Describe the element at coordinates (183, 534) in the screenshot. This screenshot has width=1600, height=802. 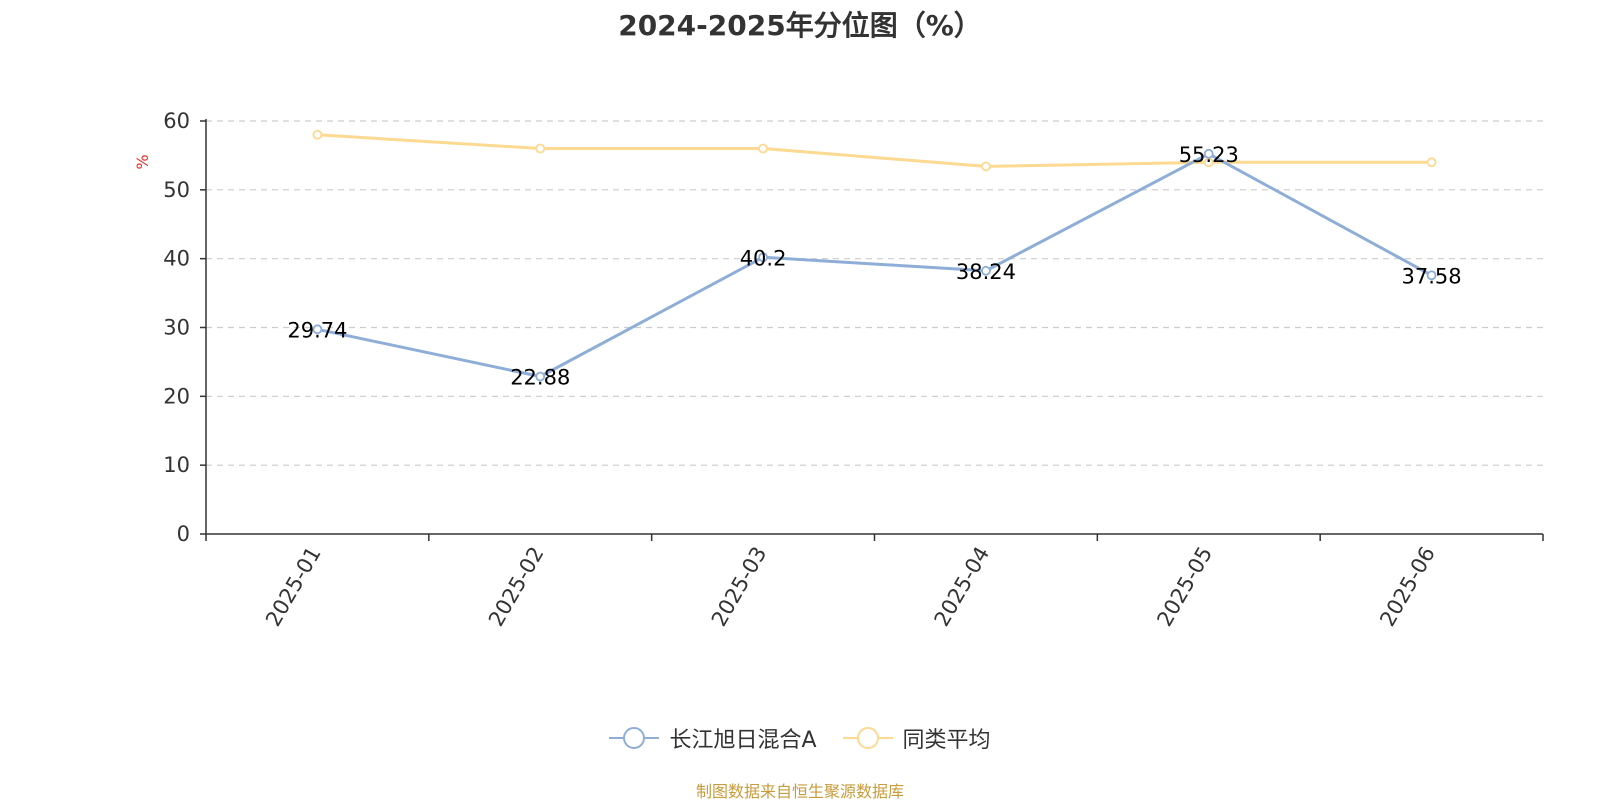
I see `y-tick-label-0: 0` at that location.